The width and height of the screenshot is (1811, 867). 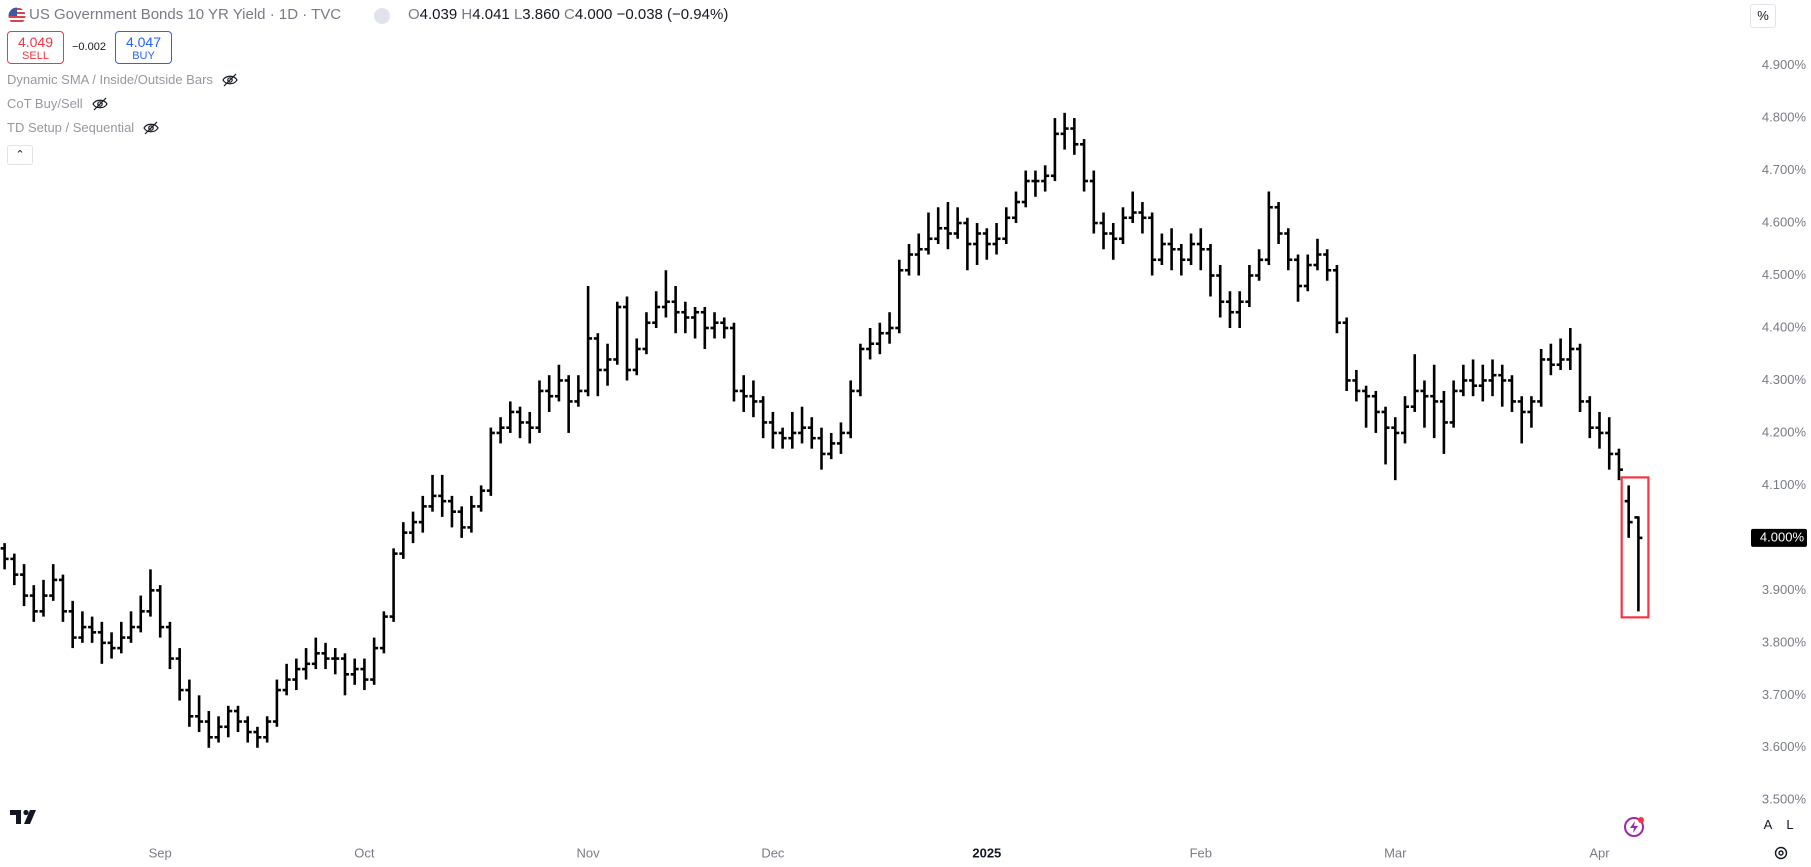 What do you see at coordinates (35, 47) in the screenshot?
I see `sell-button: 4.049 SELL` at bounding box center [35, 47].